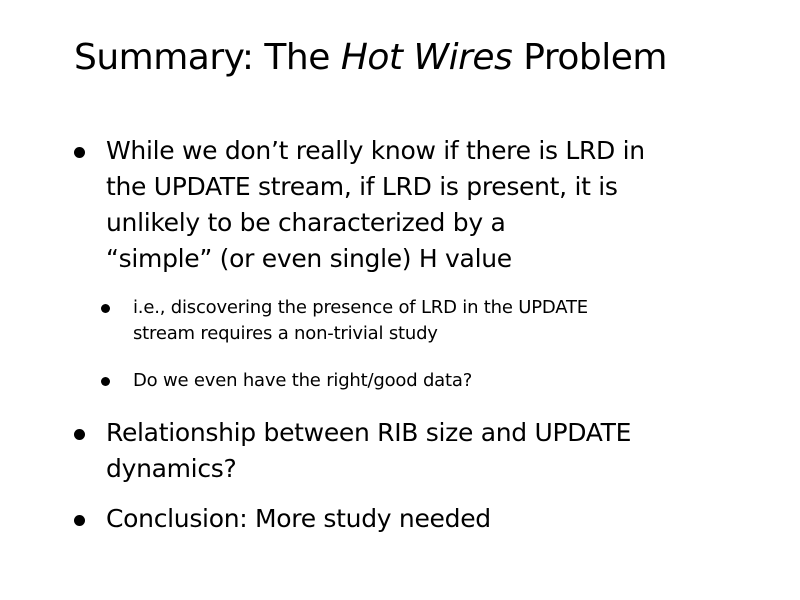 This screenshot has height=600, width=800. Describe the element at coordinates (298, 518) in the screenshot. I see `bullet-text-3: Conclusion: More study needed` at that location.